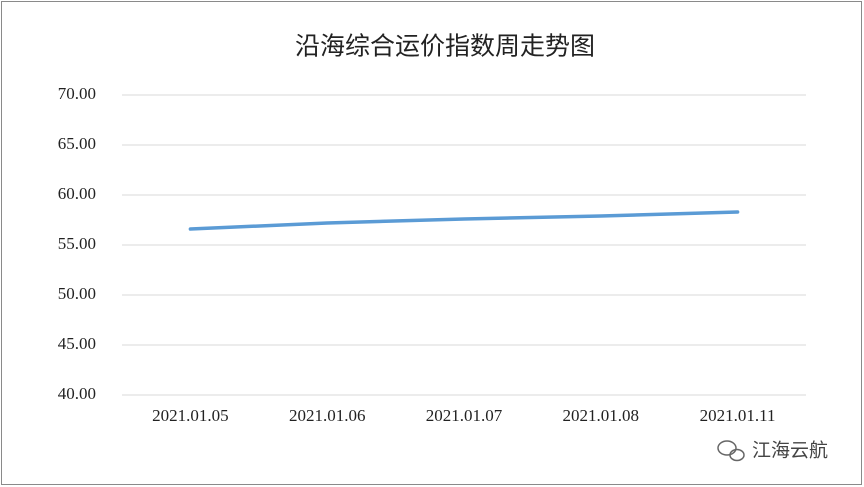 The width and height of the screenshot is (864, 487). What do you see at coordinates (601, 415) in the screenshot?
I see `x-tick-label: 2021.01.08` at bounding box center [601, 415].